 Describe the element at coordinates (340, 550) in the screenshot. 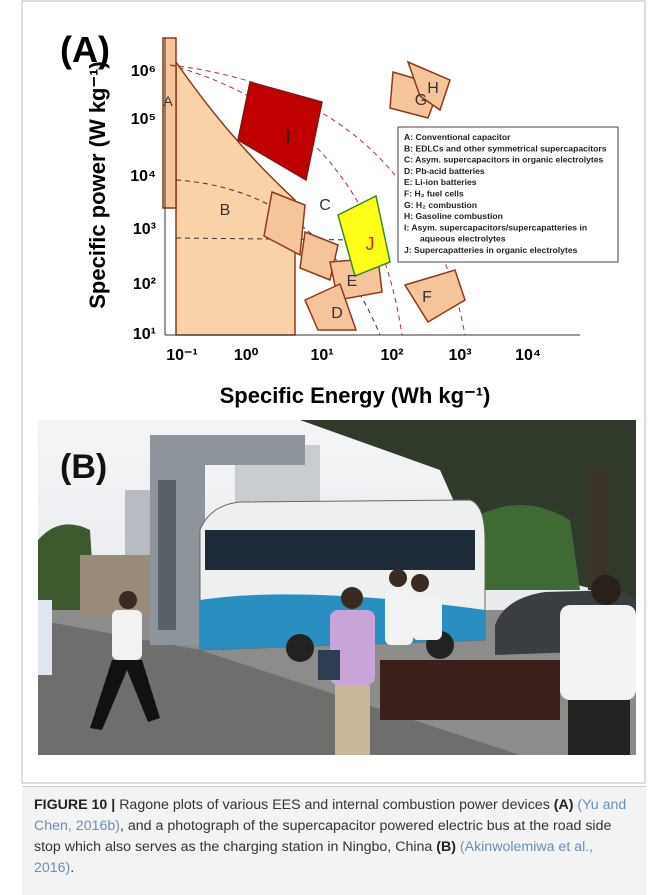

I see `bus-windows` at that location.